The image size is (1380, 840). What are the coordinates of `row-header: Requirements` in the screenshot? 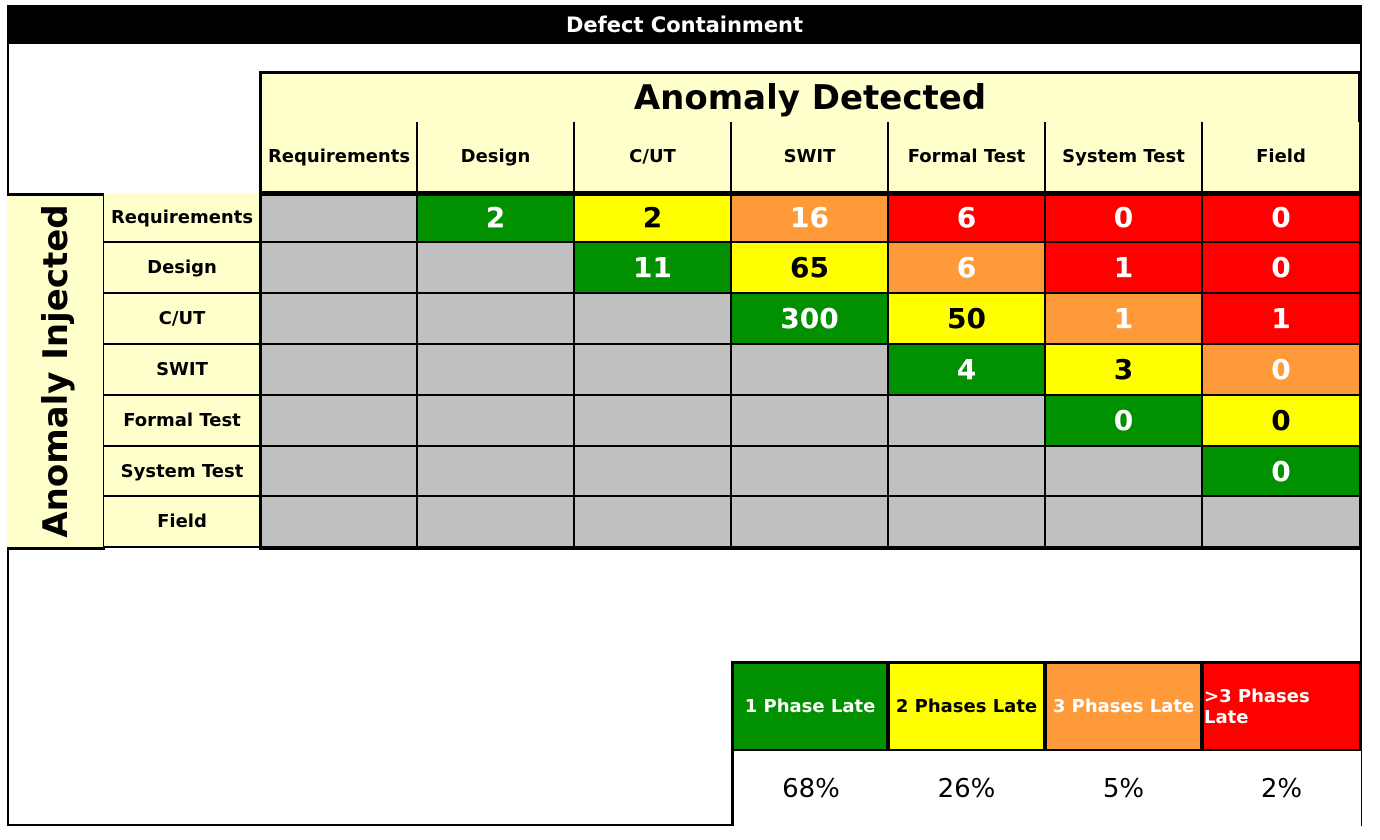 It's located at (183, 218).